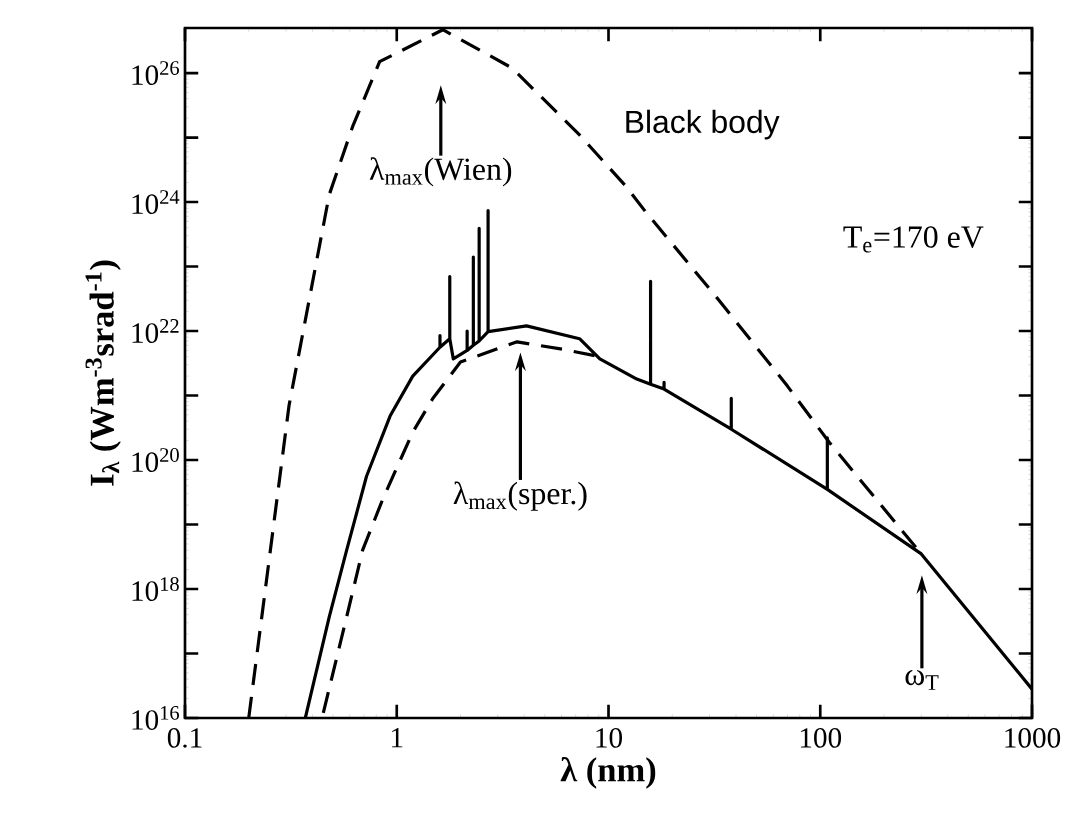 The height and width of the screenshot is (834, 1072). I want to click on x-tick-label: 0.1, so click(184, 737).